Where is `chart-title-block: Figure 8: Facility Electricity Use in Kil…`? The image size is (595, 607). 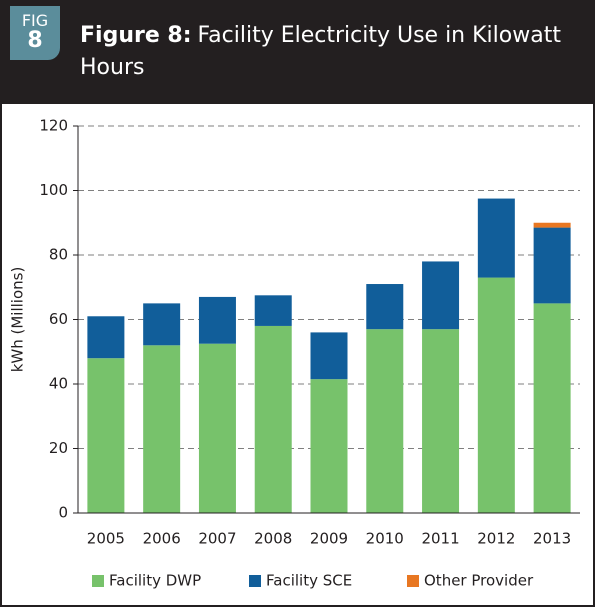
chart-title-block: Figure 8: Facility Electricity Use in Kil… is located at coordinates (325, 52).